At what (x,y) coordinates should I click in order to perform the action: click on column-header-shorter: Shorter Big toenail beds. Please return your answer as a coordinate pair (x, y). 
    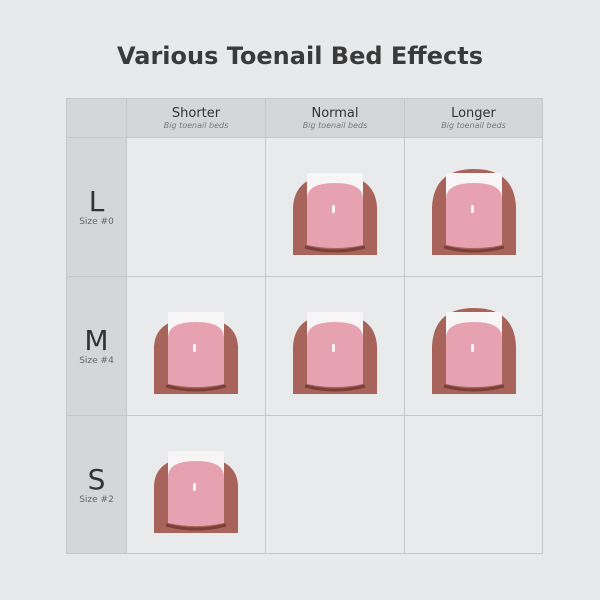
    Looking at the image, I should click on (196, 118).